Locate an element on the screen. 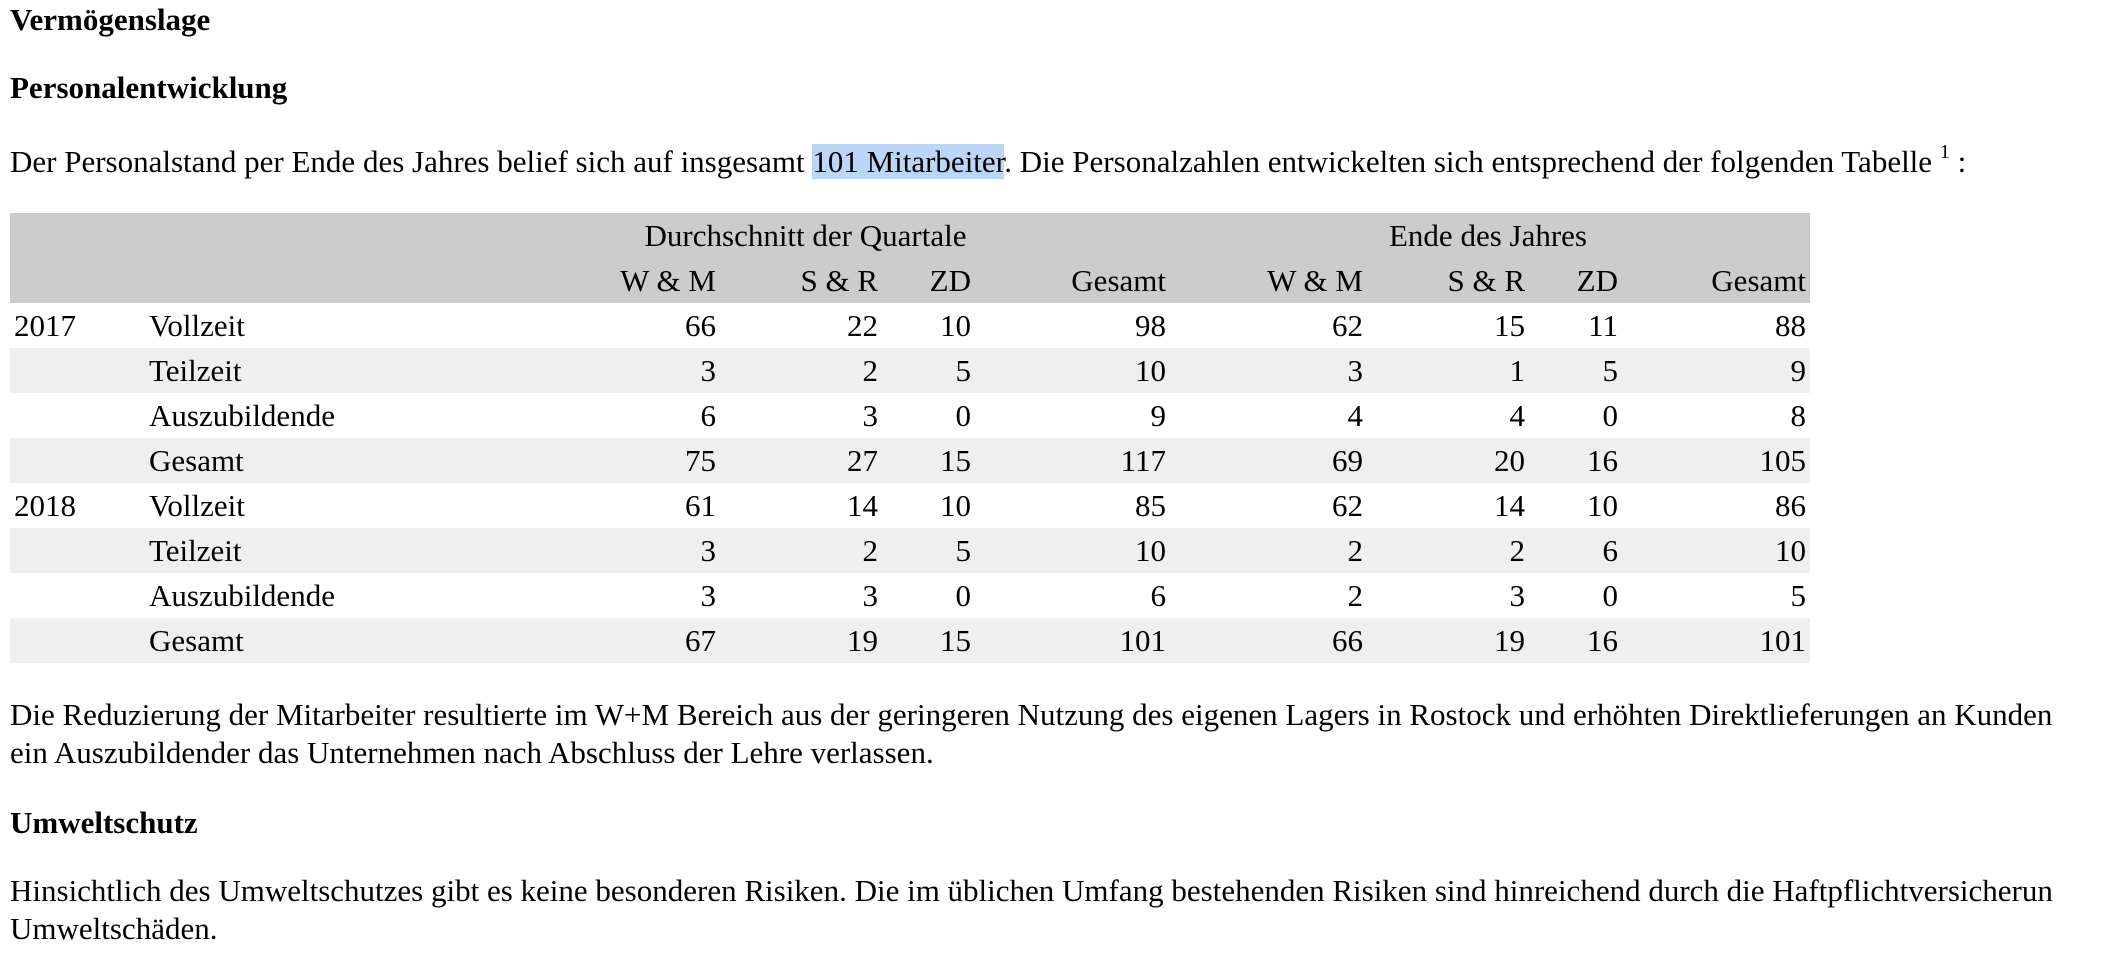  section-heading-personalentwicklung: Personalentwicklung is located at coordinates (149, 87).